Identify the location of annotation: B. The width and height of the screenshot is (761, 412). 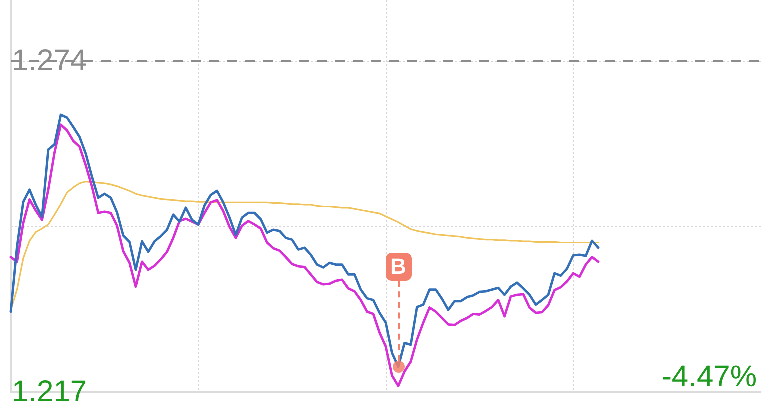
(399, 267).